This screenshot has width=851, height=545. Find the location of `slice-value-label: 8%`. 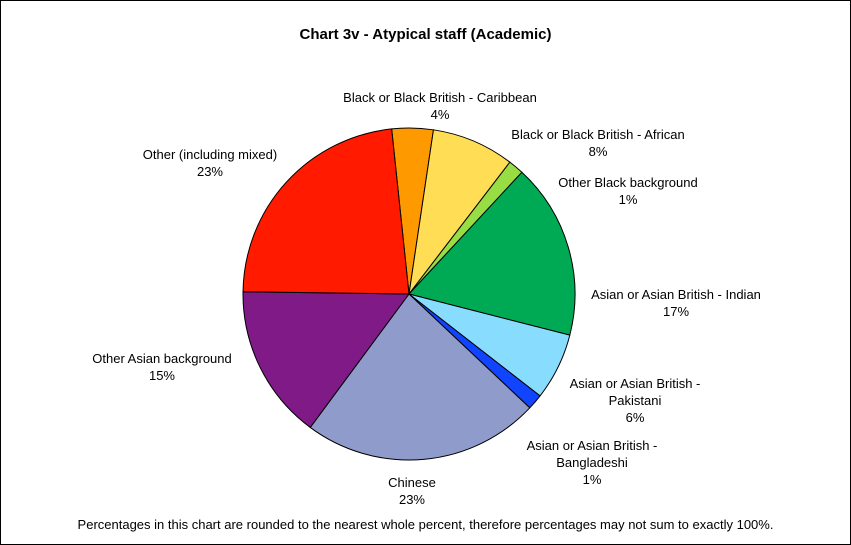

slice-value-label: 8% is located at coordinates (598, 151).